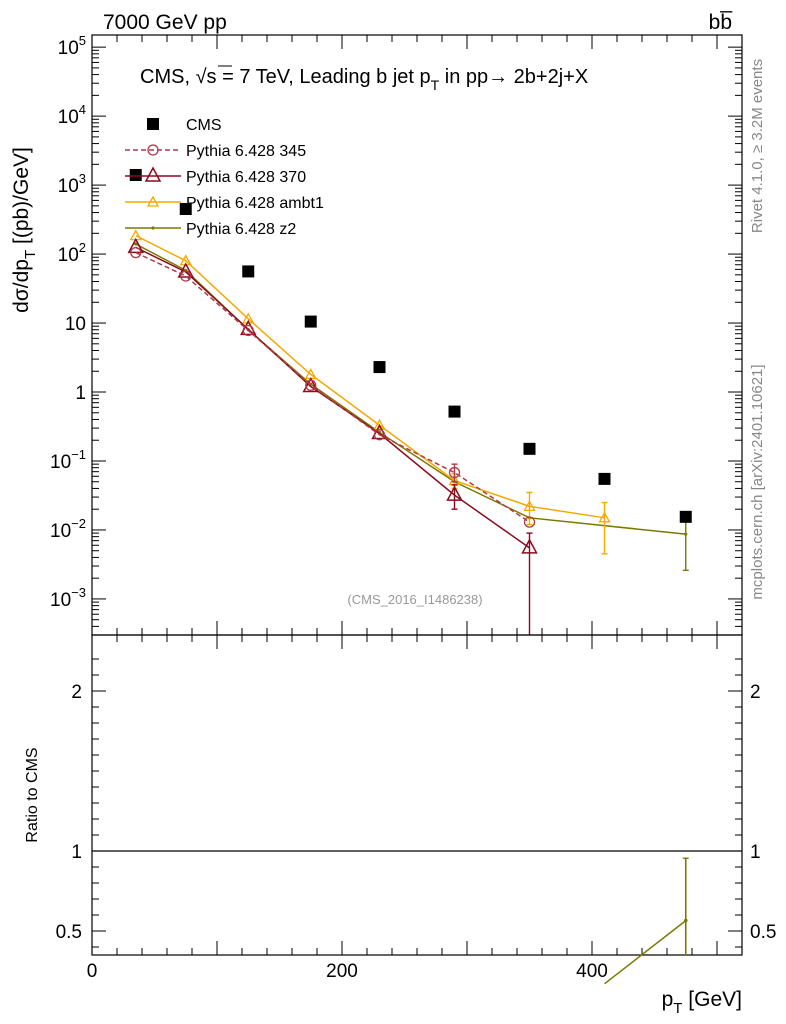  I want to click on legend-label: Pythia 6.428 ambt1, so click(255, 203).